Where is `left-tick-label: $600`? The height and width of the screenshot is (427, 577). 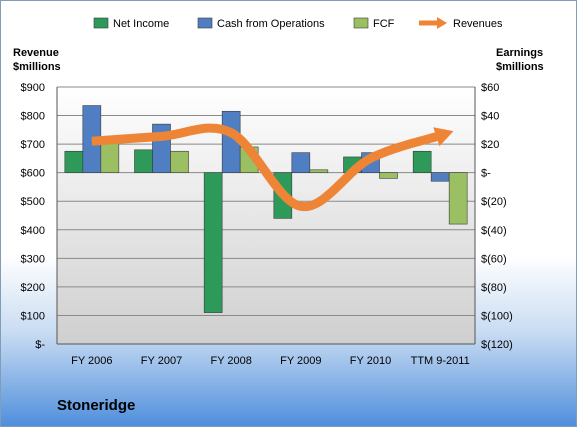 left-tick-label: $600 is located at coordinates (33, 174).